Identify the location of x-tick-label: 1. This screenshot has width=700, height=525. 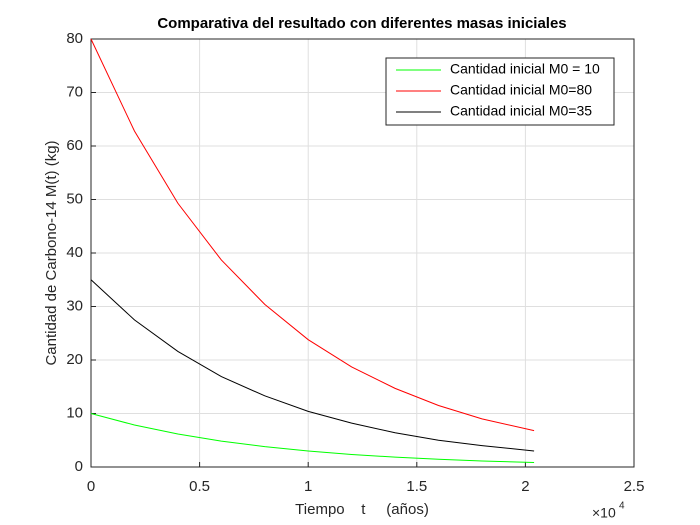
(308, 486).